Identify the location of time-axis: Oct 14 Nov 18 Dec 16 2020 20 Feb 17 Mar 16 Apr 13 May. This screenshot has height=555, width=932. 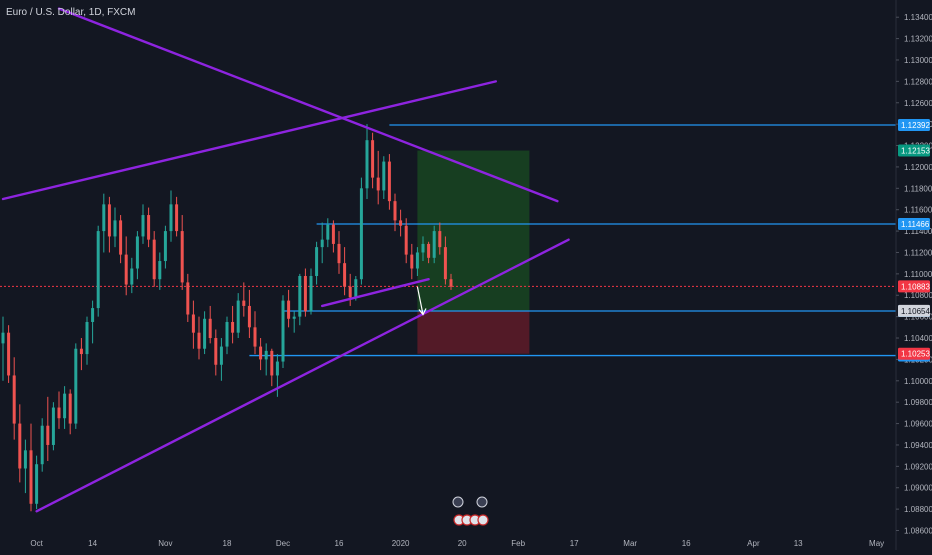
(457, 543).